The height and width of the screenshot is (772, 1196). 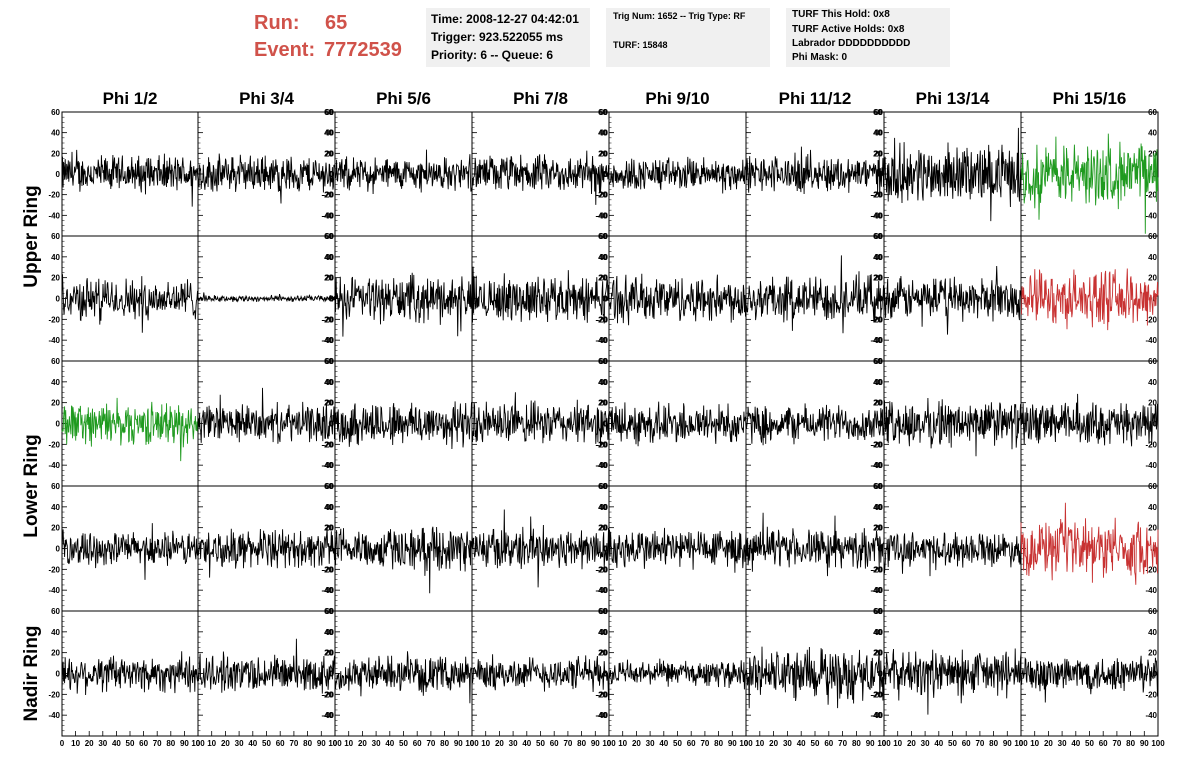 I want to click on column-title-2: Phi 3/4, so click(x=266, y=98).